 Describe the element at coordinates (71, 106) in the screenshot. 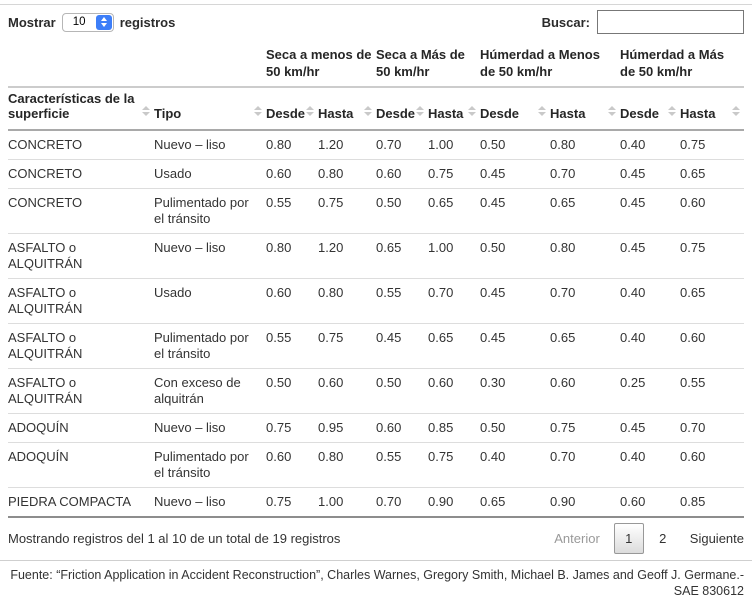

I see `column-header-label: Características de la superficie` at that location.